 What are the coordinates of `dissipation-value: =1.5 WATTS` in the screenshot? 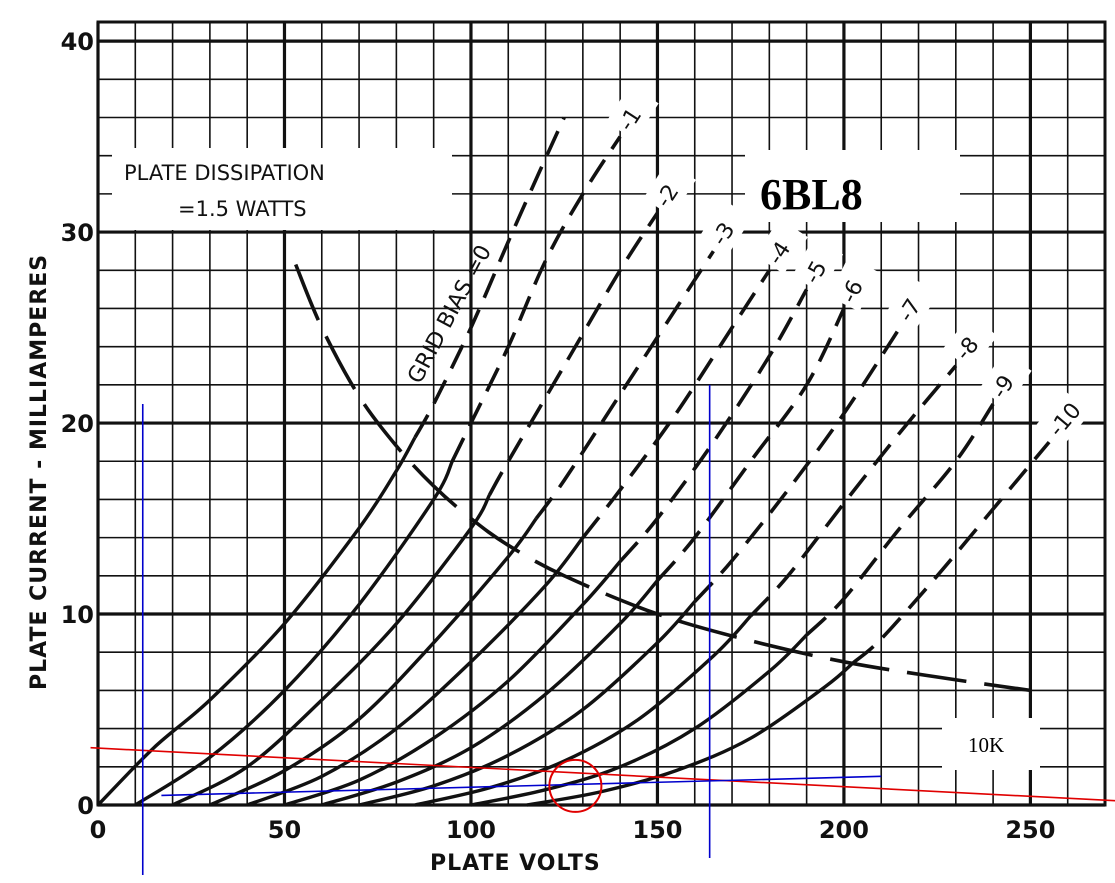 It's located at (242, 209).